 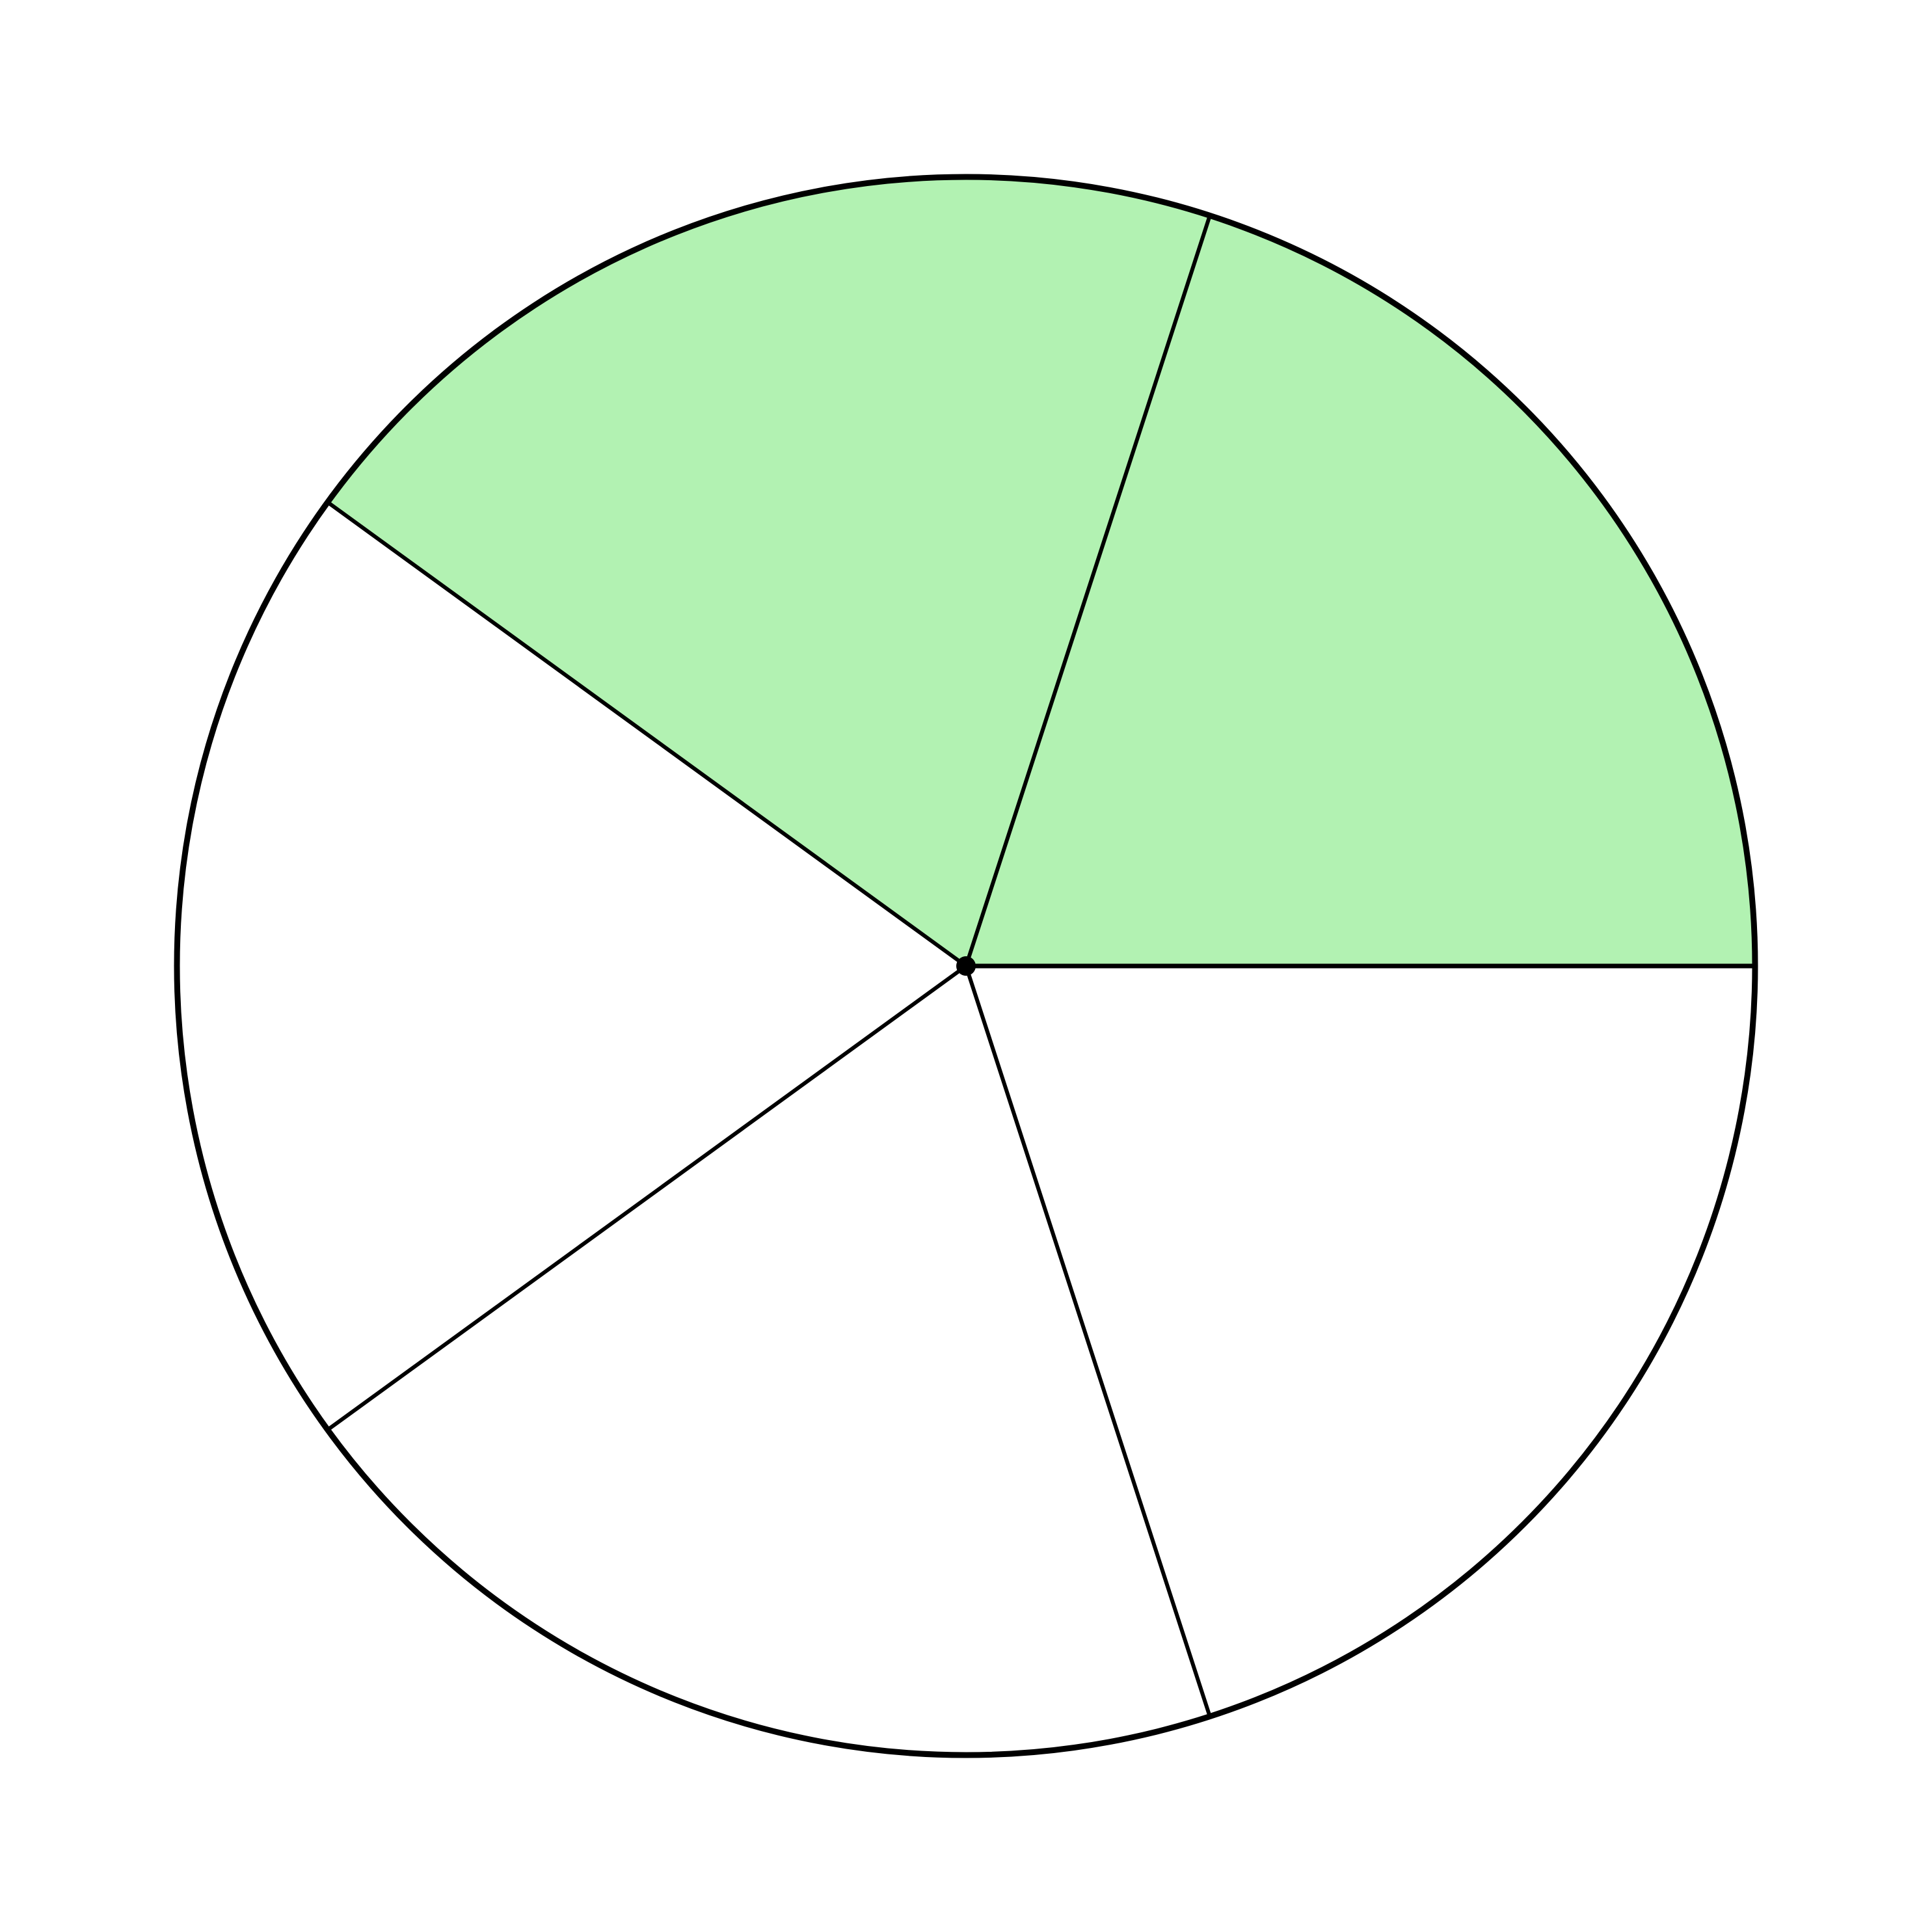 I want to click on center-point, so click(x=966, y=966).